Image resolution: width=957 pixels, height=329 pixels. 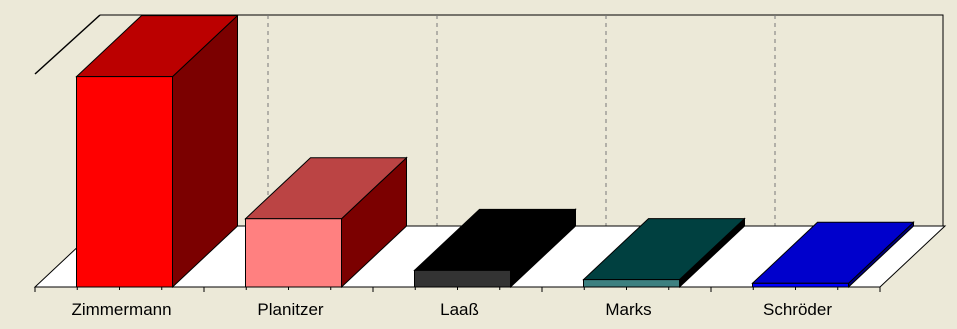 I want to click on x-tick-label: Marks, so click(x=628, y=309).